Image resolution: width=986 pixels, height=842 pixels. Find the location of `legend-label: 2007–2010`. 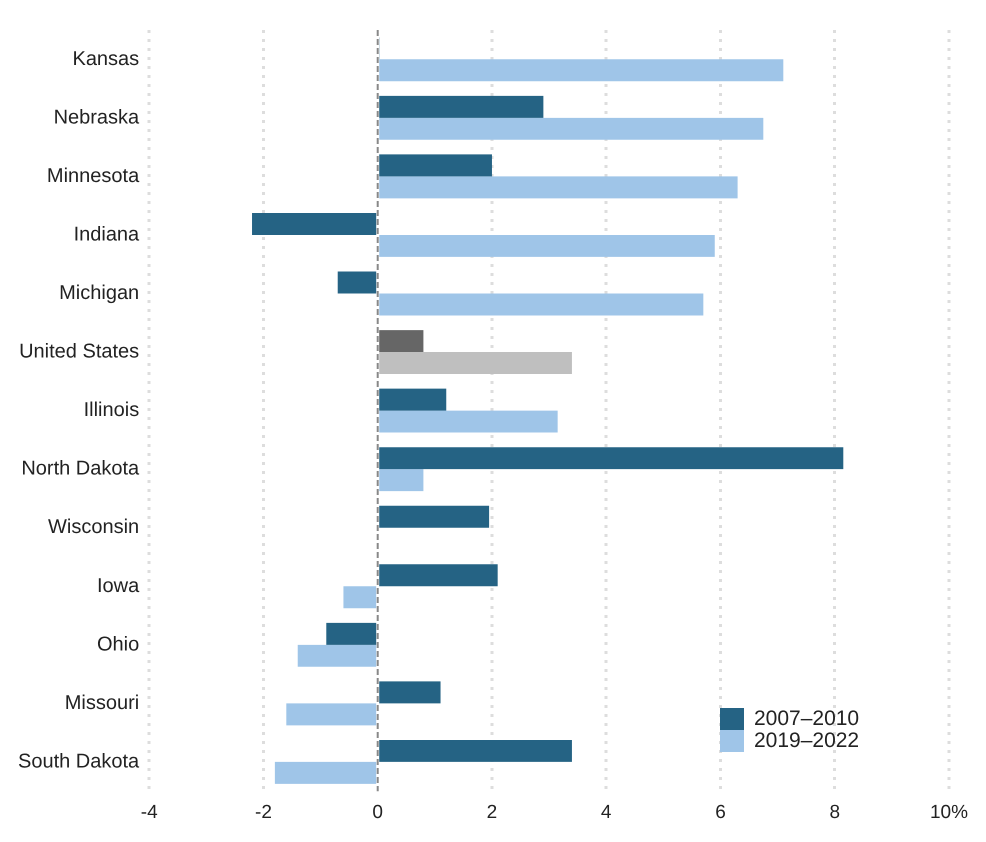

legend-label: 2007–2010 is located at coordinates (807, 718).